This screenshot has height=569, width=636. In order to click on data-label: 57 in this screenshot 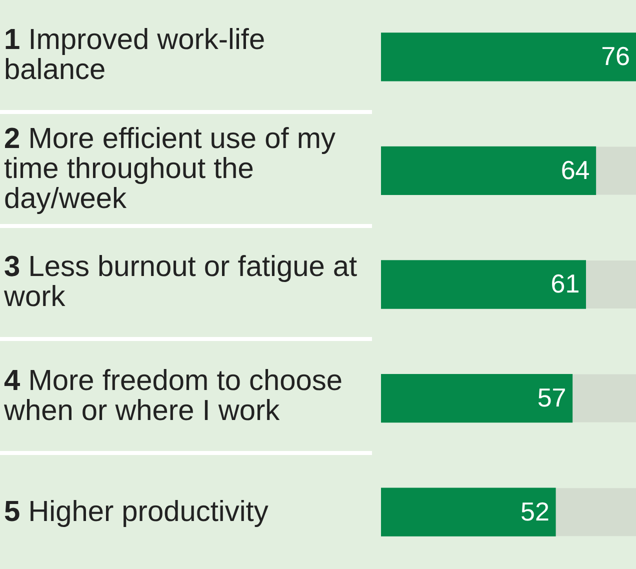, I will do `click(551, 397)`.